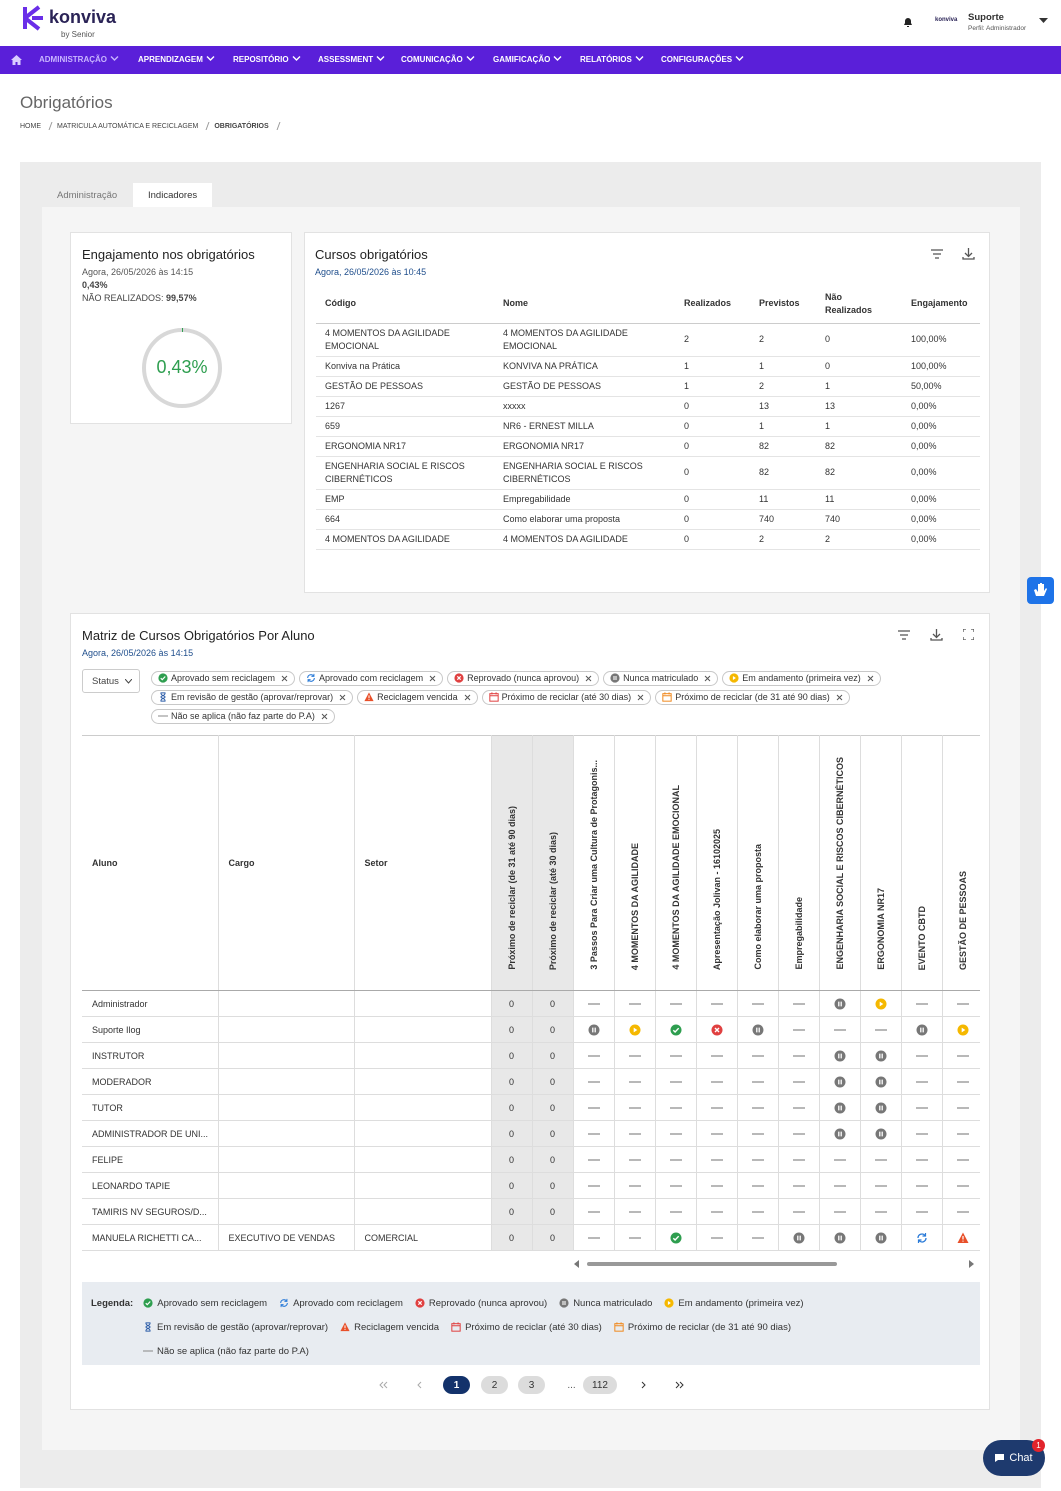 Image resolution: width=1061 pixels, height=1491 pixels. Describe the element at coordinates (128, 126) in the screenshot. I see `breadcrumb-item: MATRICULA AUTOMÁTICA E RECICLAGEM` at that location.